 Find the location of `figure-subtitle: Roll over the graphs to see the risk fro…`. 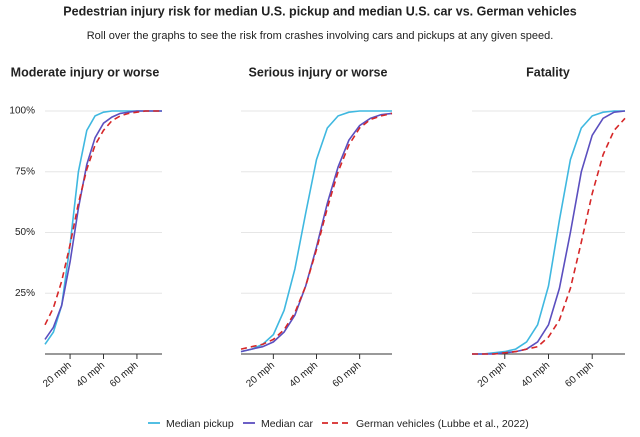

figure-subtitle: Roll over the graphs to see the risk fro… is located at coordinates (320, 36).